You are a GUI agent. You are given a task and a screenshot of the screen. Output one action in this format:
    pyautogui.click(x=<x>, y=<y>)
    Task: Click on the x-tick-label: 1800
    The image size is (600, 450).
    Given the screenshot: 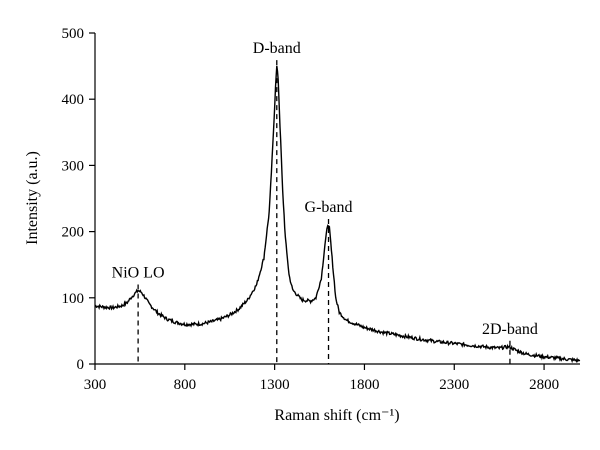 What is the action you would take?
    pyautogui.click(x=364, y=385)
    